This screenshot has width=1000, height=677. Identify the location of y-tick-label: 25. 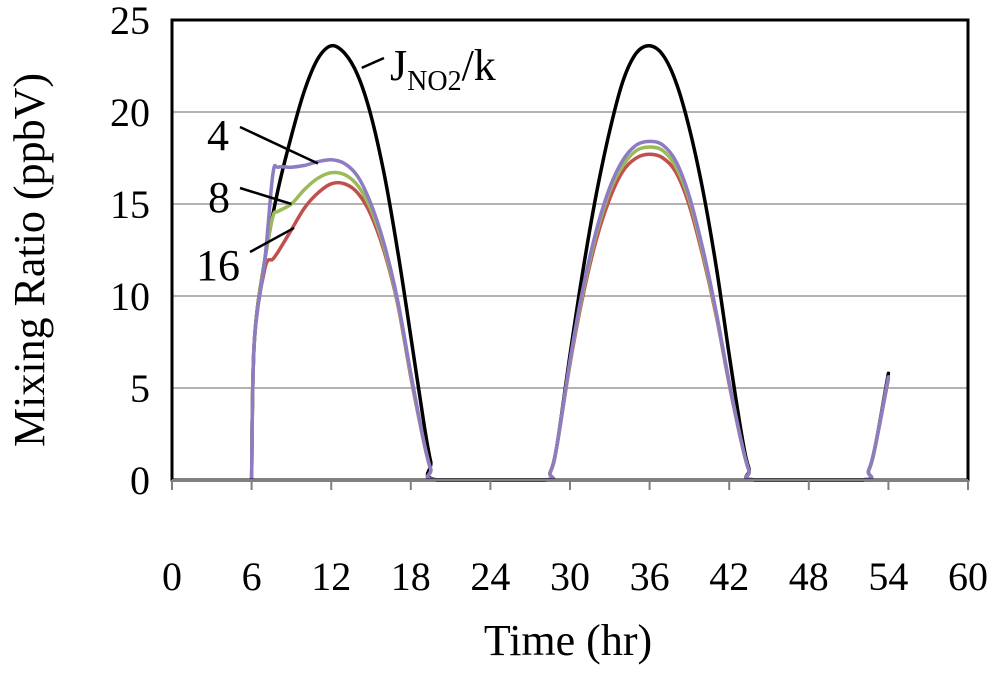
(130, 21).